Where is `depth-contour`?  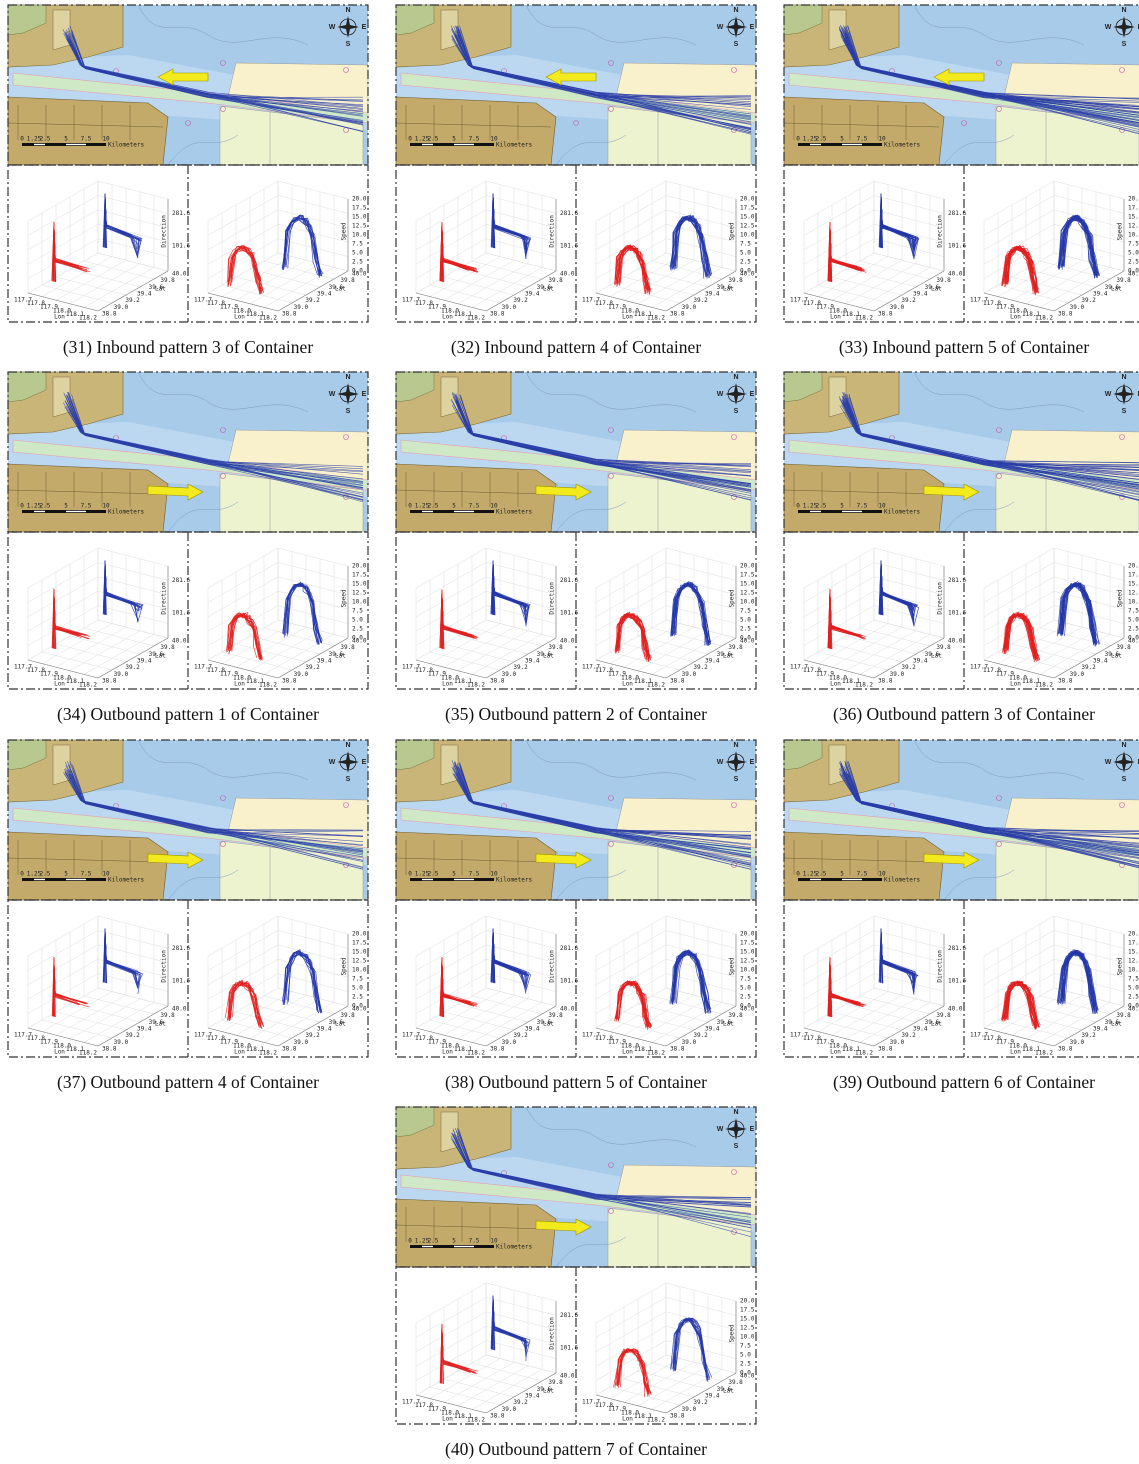
depth-contour is located at coordinates (223, 25).